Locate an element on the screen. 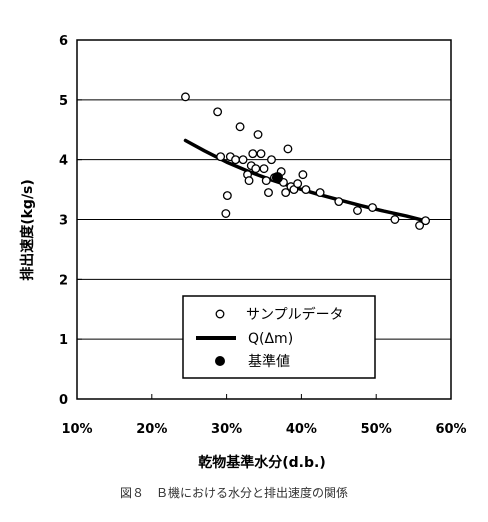 This screenshot has height=522, width=488. legend-label-q: Q(Δm) is located at coordinates (270, 339).